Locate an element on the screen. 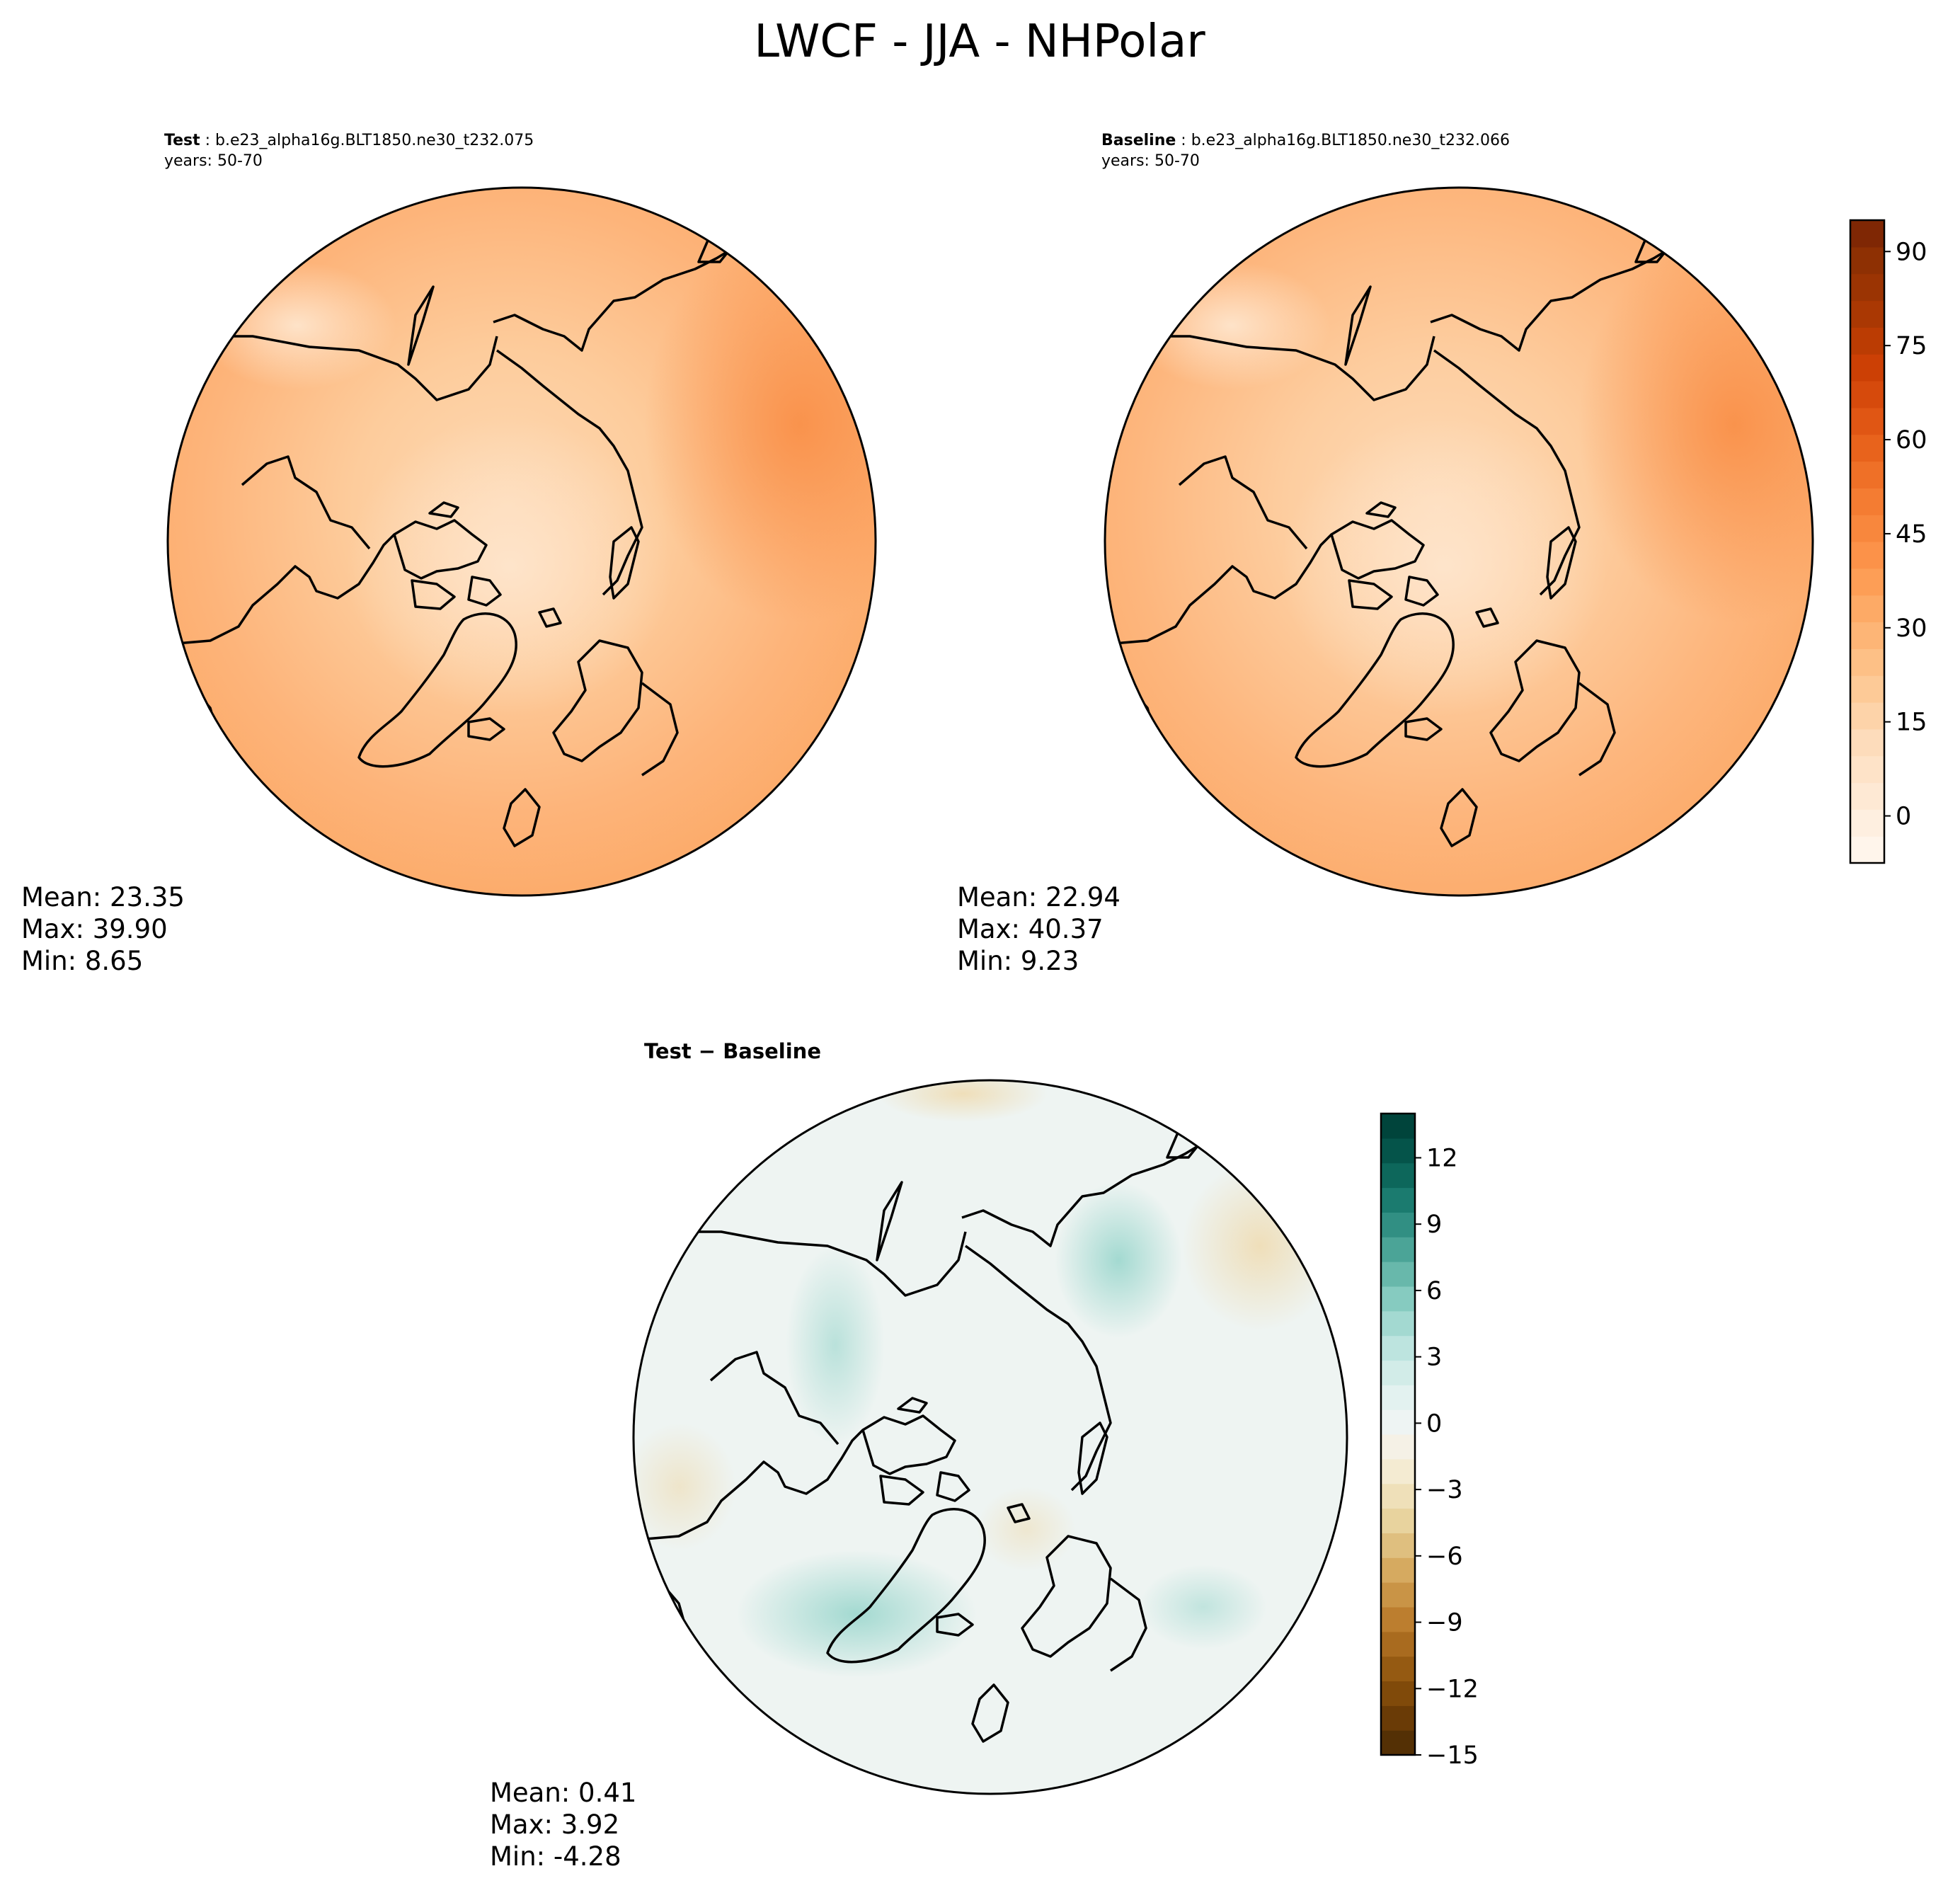  diff-mean: Mean: 0.41 is located at coordinates (563, 1793).